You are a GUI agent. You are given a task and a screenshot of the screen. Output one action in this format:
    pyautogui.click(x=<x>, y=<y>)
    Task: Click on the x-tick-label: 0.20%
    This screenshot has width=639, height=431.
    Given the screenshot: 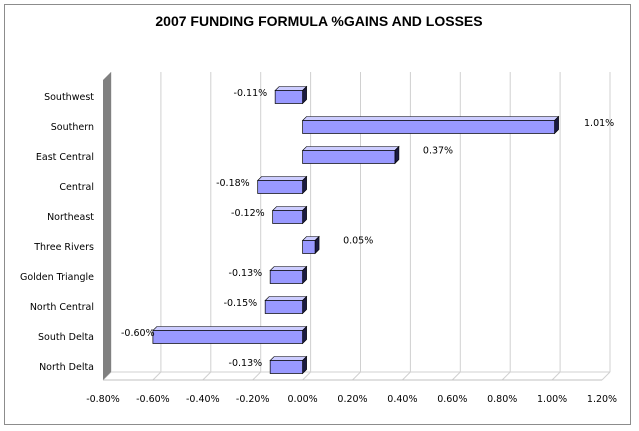 What is the action you would take?
    pyautogui.click(x=352, y=399)
    